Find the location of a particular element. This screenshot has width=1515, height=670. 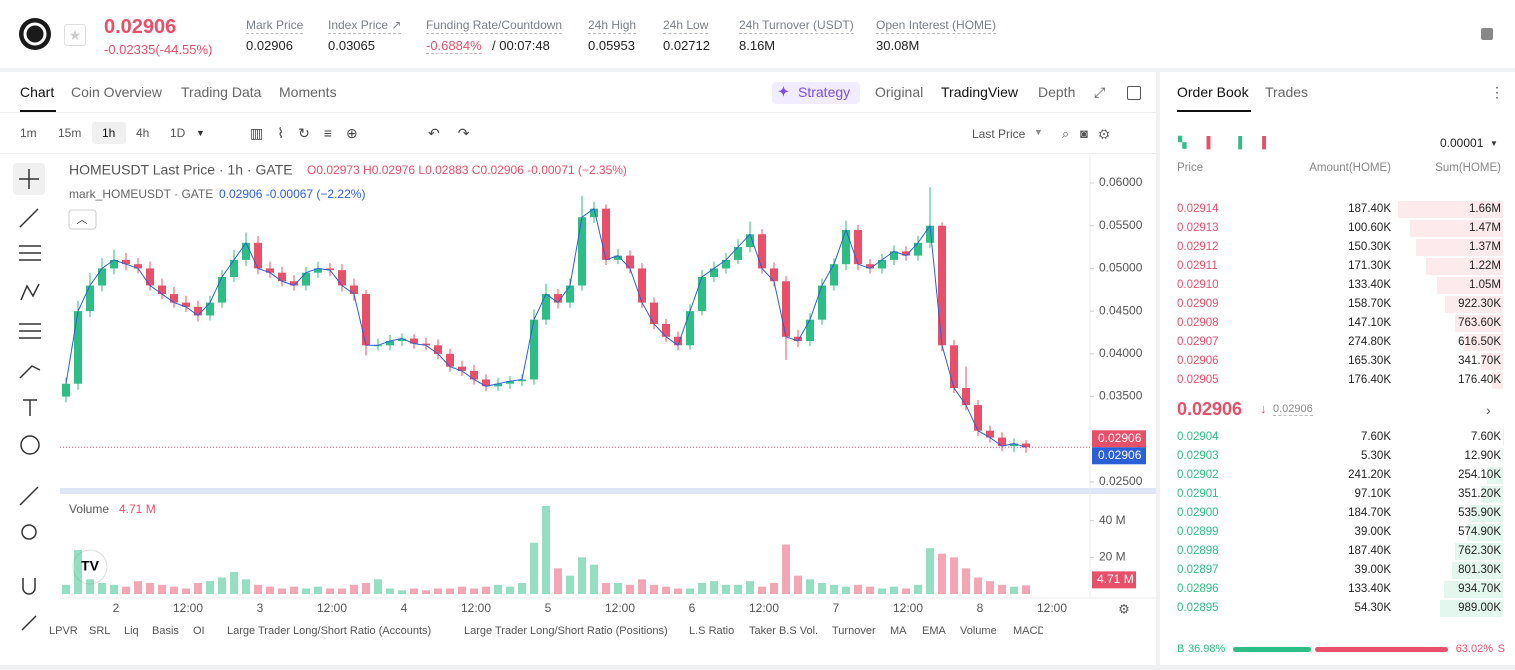

interval: 1m is located at coordinates (28, 133).